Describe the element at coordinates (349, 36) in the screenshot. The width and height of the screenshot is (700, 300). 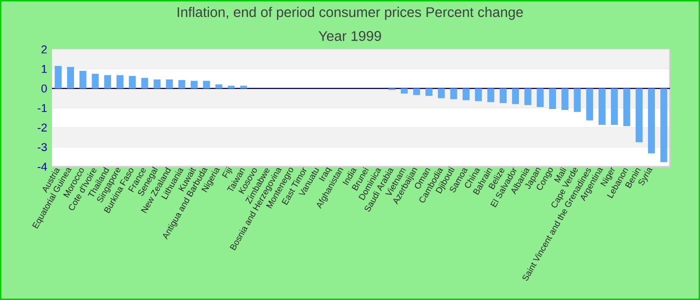
I see `chart-subtitle: Year 1999` at that location.